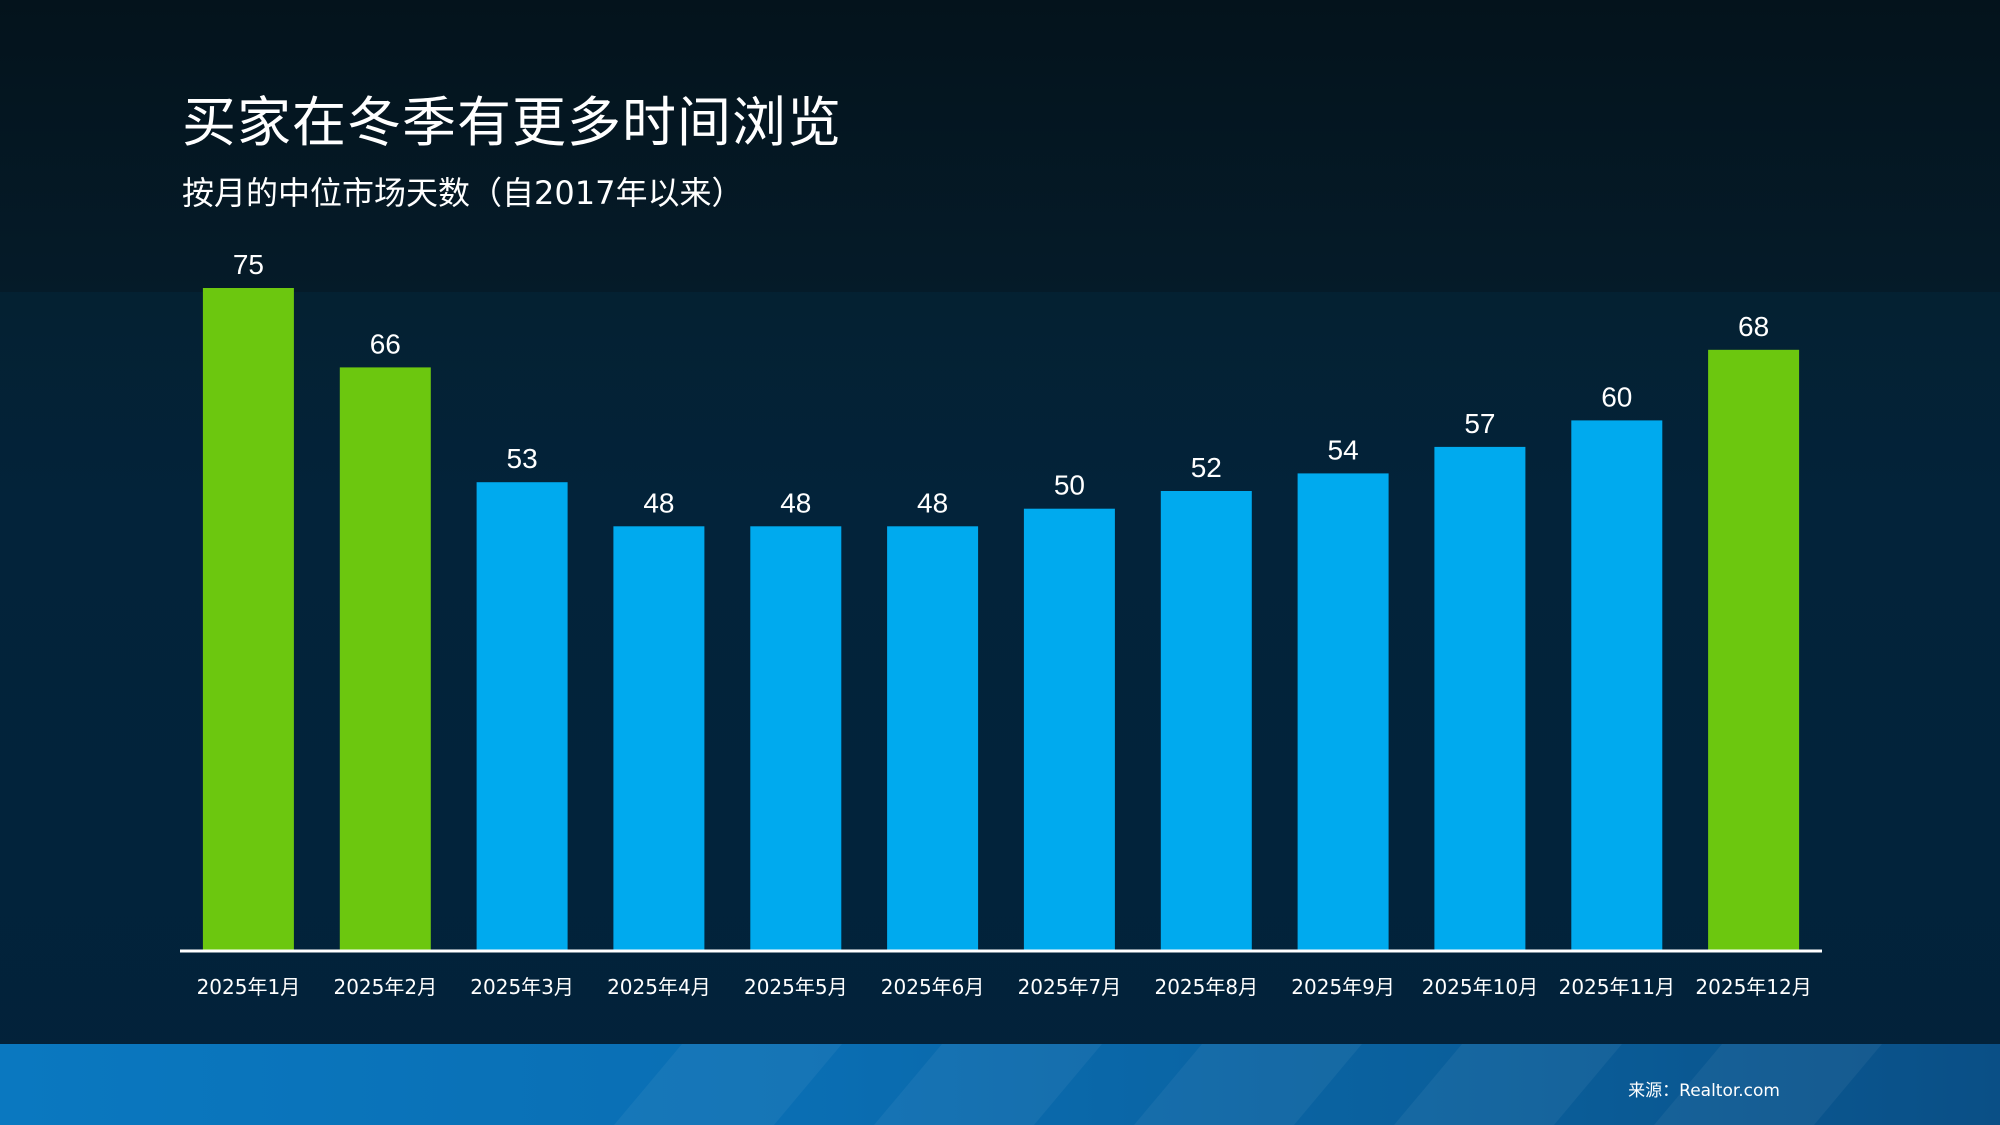 Image resolution: width=2000 pixels, height=1125 pixels. What do you see at coordinates (796, 987) in the screenshot?
I see `x-tick-label-5: 2025年5月` at bounding box center [796, 987].